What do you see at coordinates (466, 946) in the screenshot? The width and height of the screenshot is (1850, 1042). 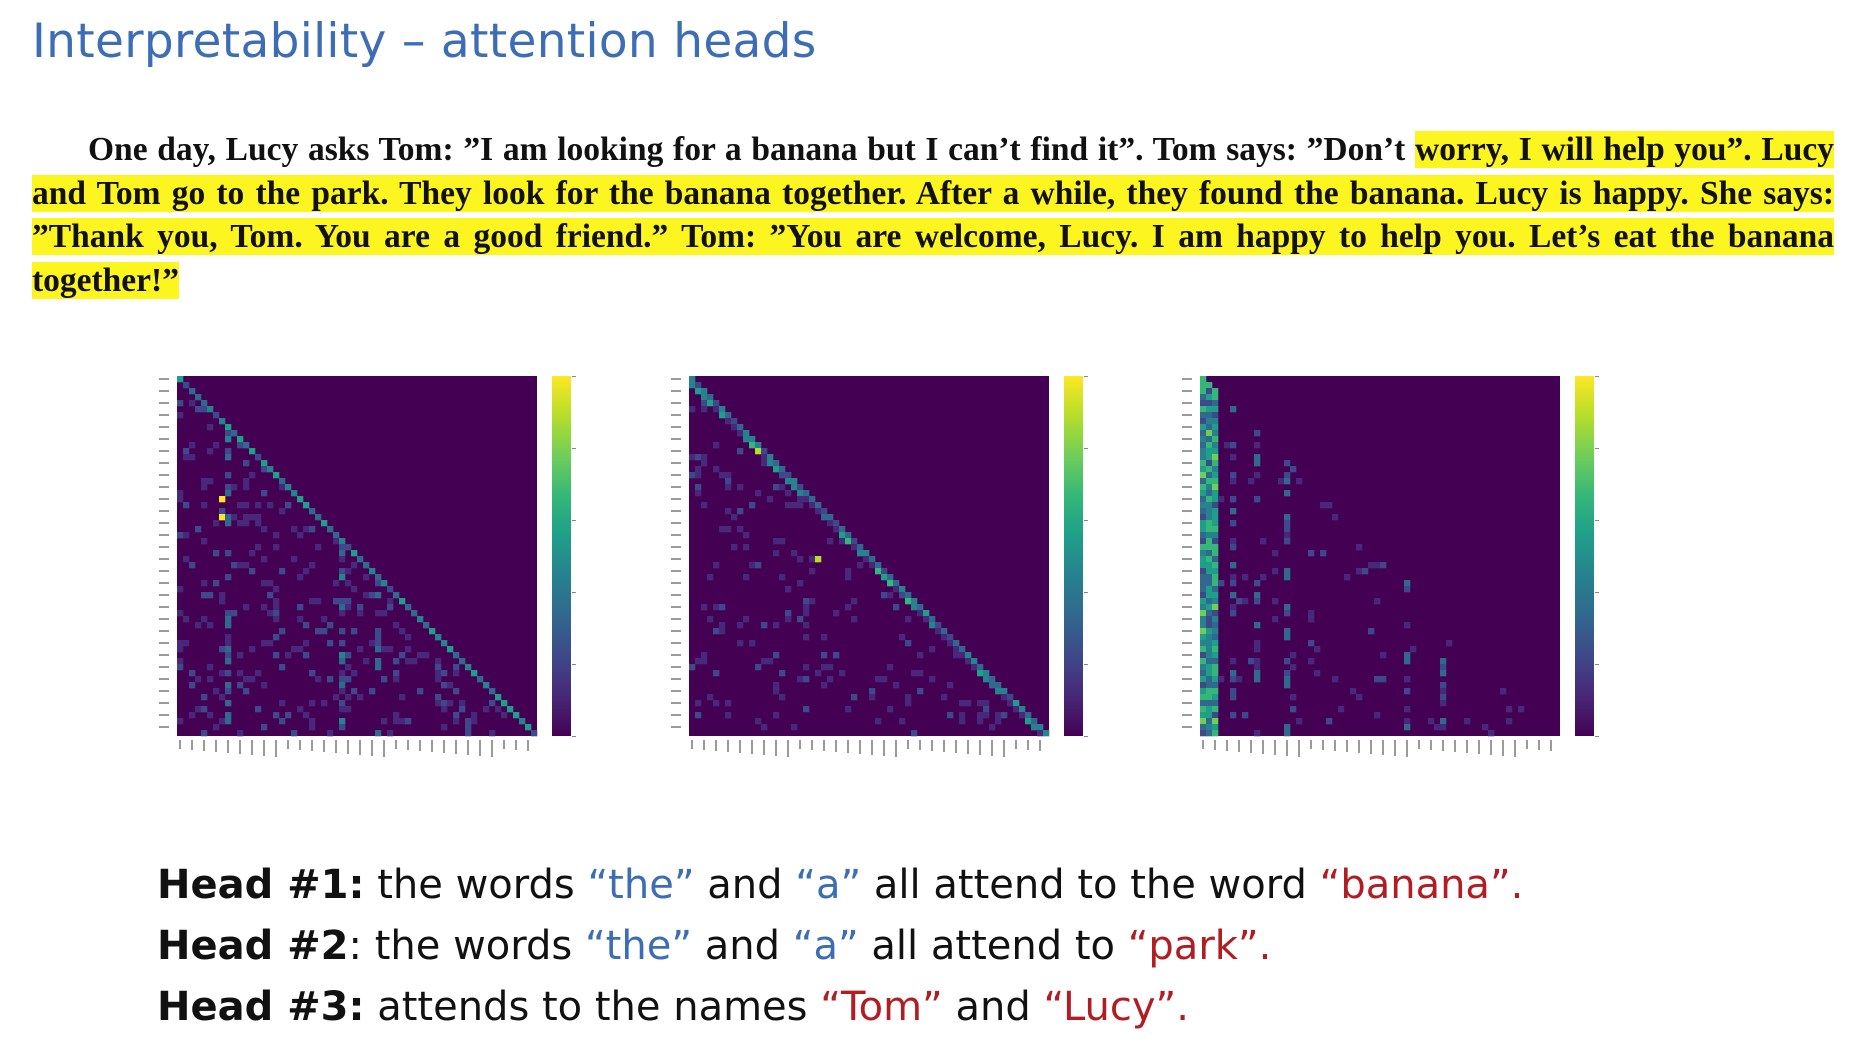 I see `caption-part: : the words` at bounding box center [466, 946].